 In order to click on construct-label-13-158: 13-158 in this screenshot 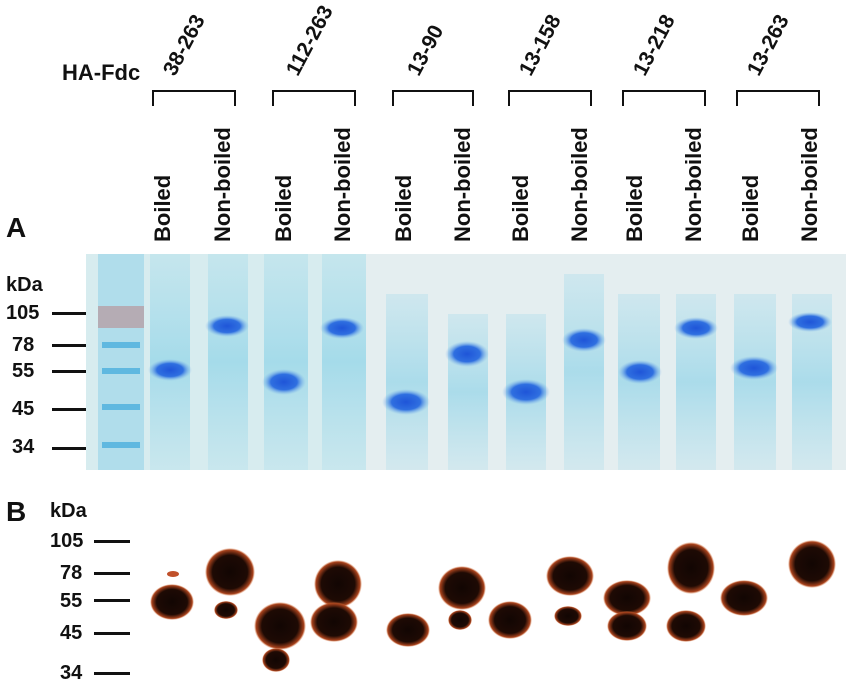, I will do `click(540, 45)`.